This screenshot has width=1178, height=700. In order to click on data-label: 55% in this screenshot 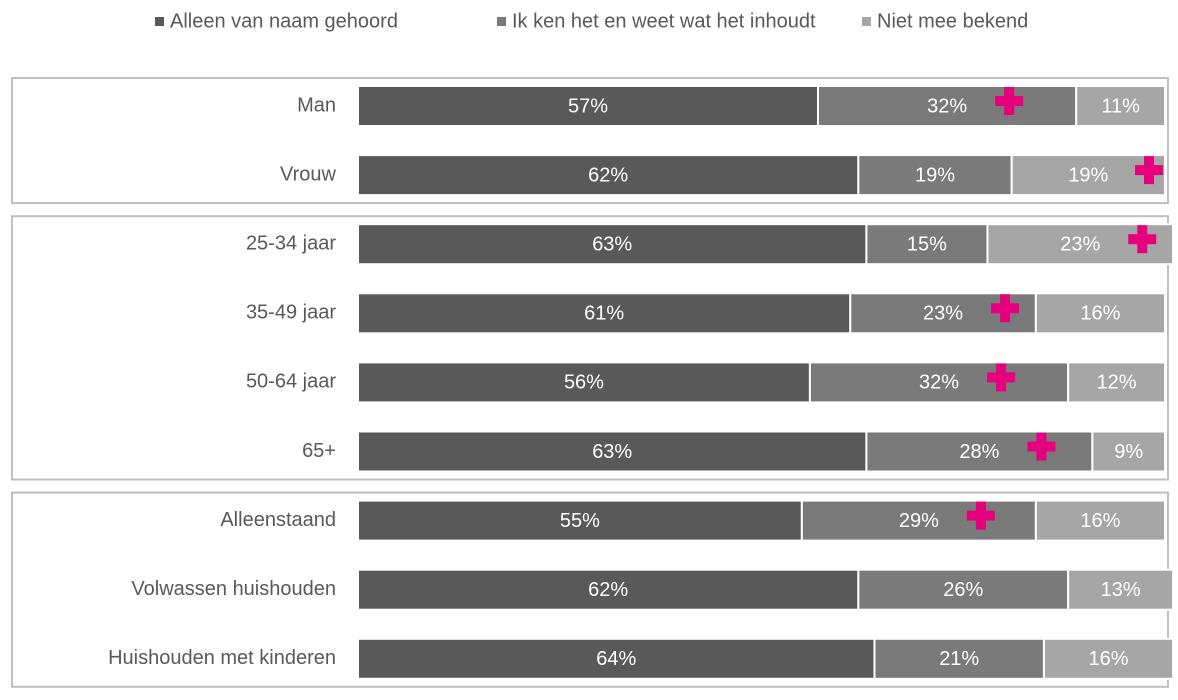, I will do `click(580, 521)`.